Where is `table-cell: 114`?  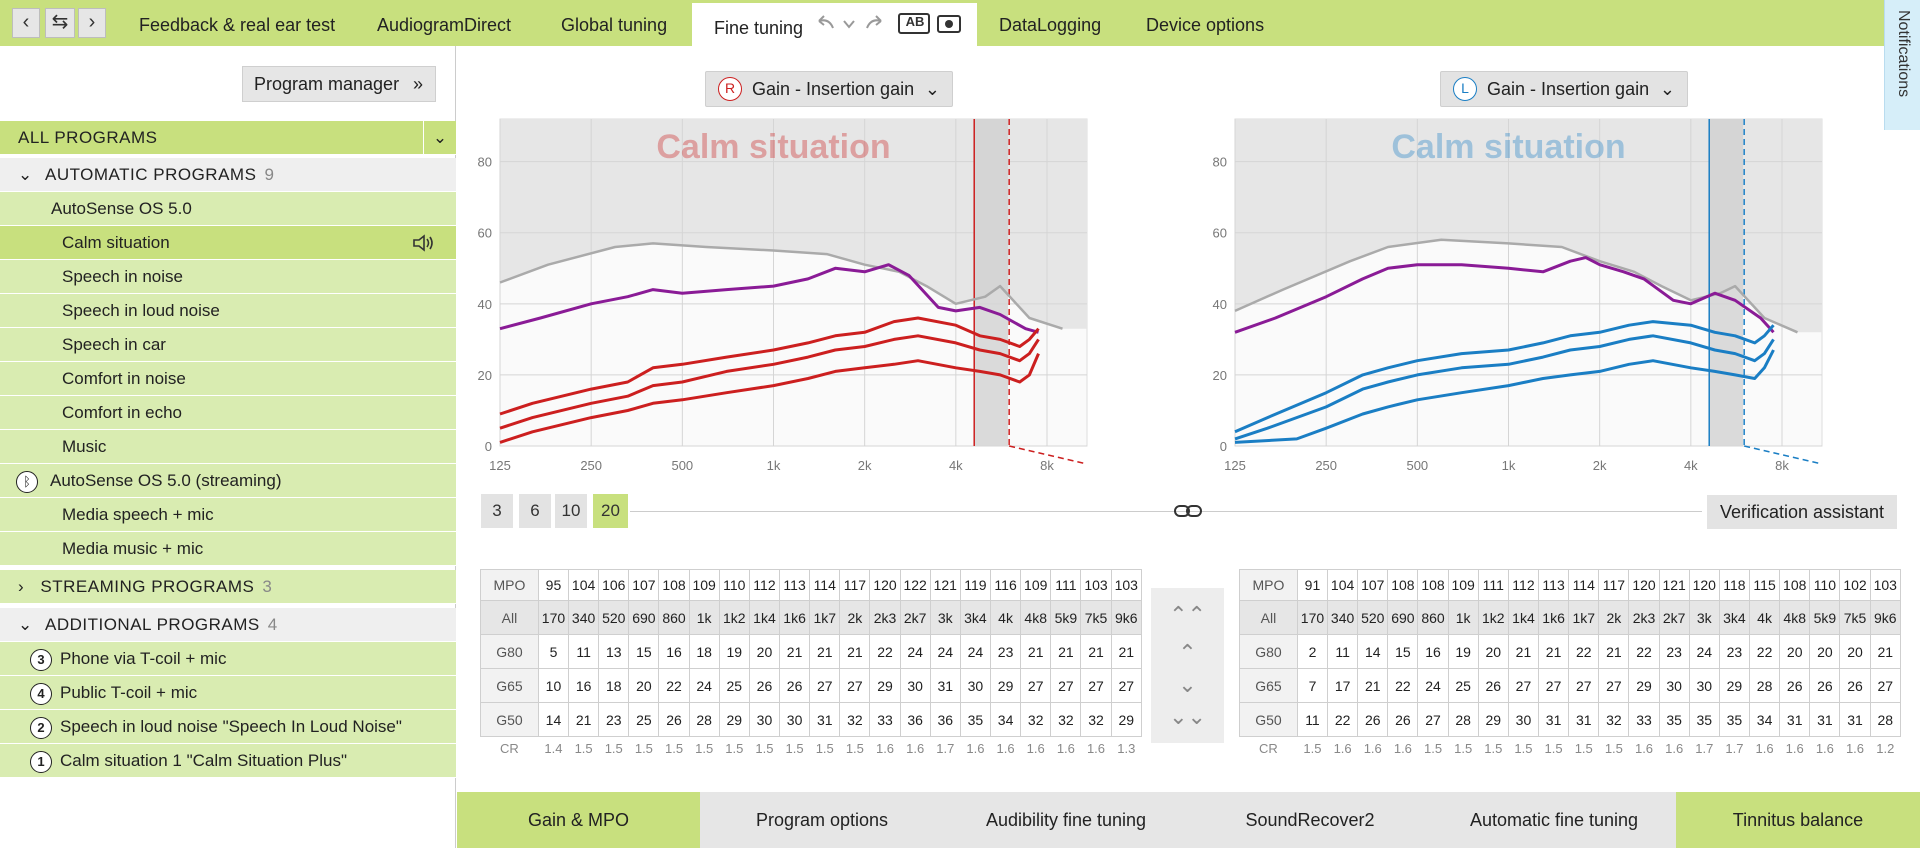 table-cell: 114 is located at coordinates (1584, 585).